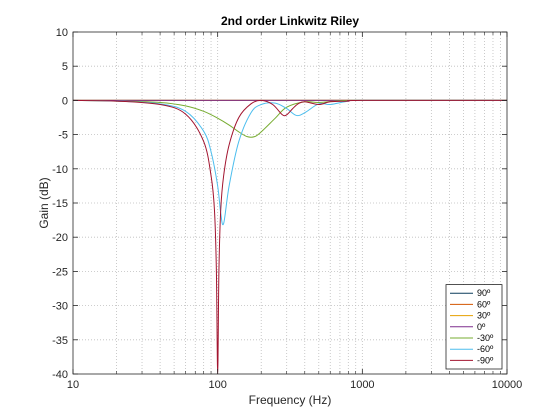  I want to click on legend-label: 60º, so click(484, 304).